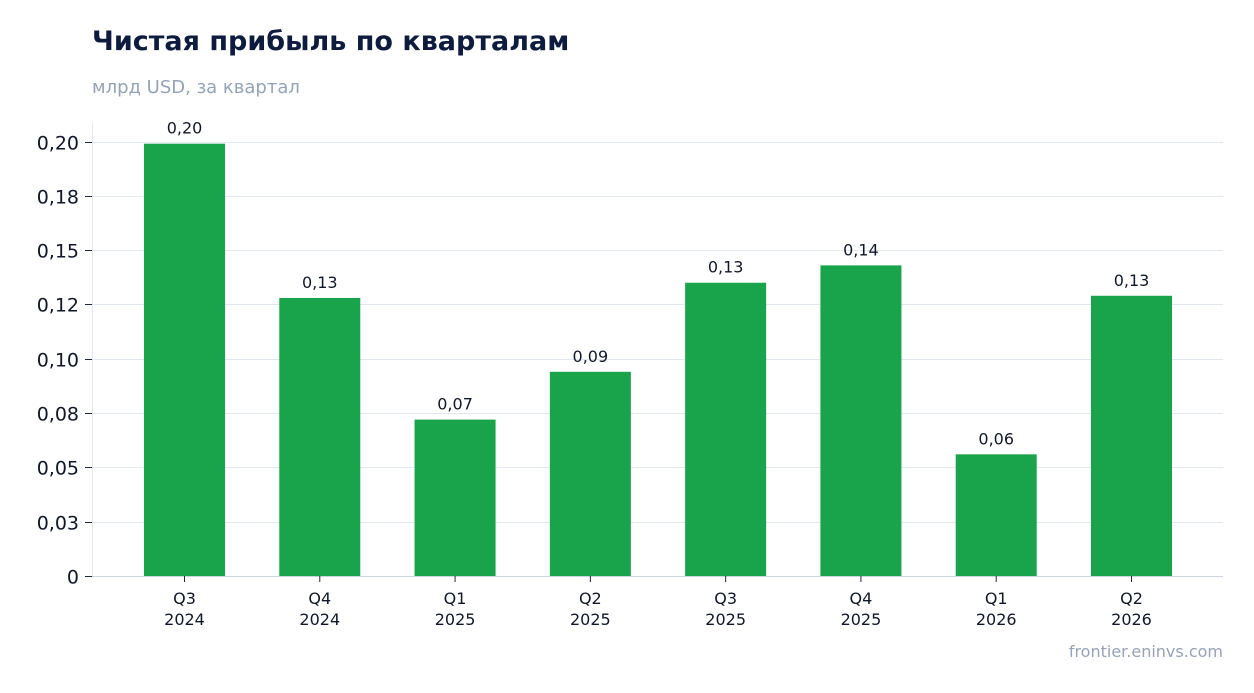  What do you see at coordinates (331, 41) in the screenshot?
I see `chart-title: Чистая прибыль по кварталам` at bounding box center [331, 41].